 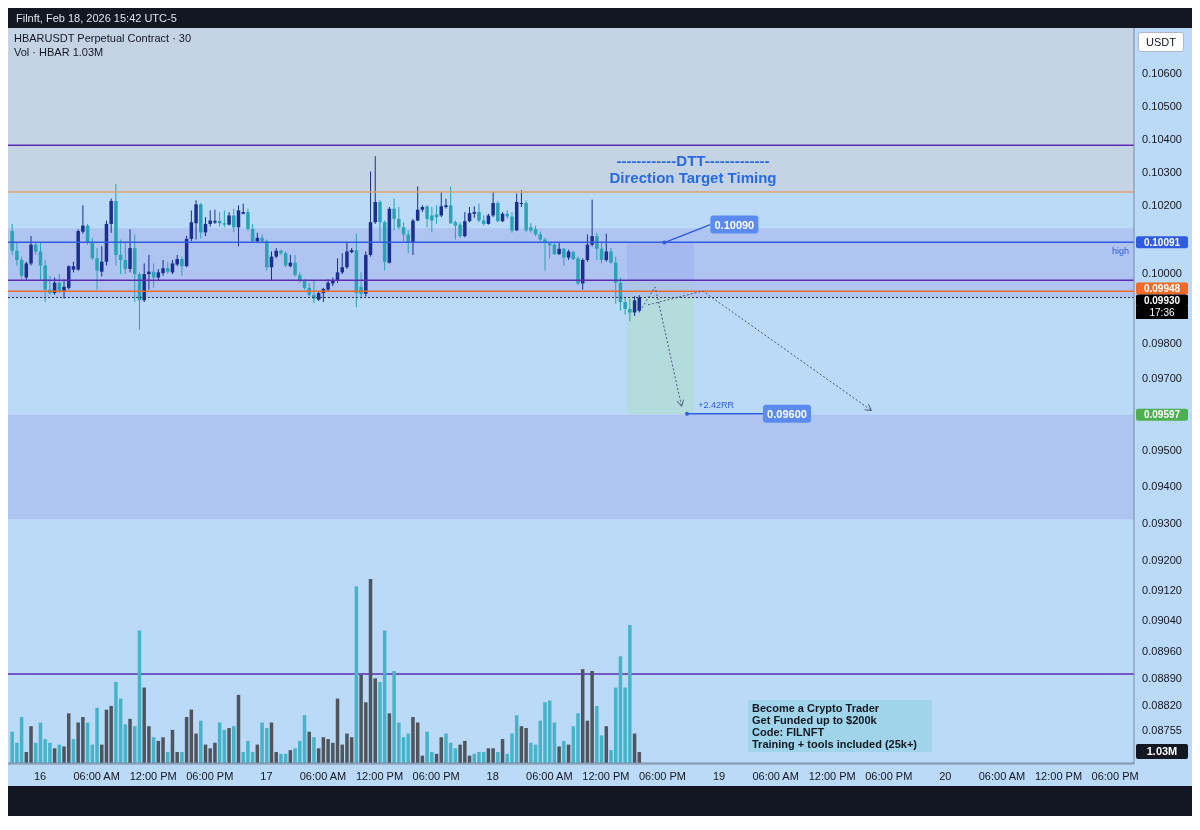 What do you see at coordinates (1162, 288) in the screenshot?
I see `y-tick-label: 0.09948` at bounding box center [1162, 288].